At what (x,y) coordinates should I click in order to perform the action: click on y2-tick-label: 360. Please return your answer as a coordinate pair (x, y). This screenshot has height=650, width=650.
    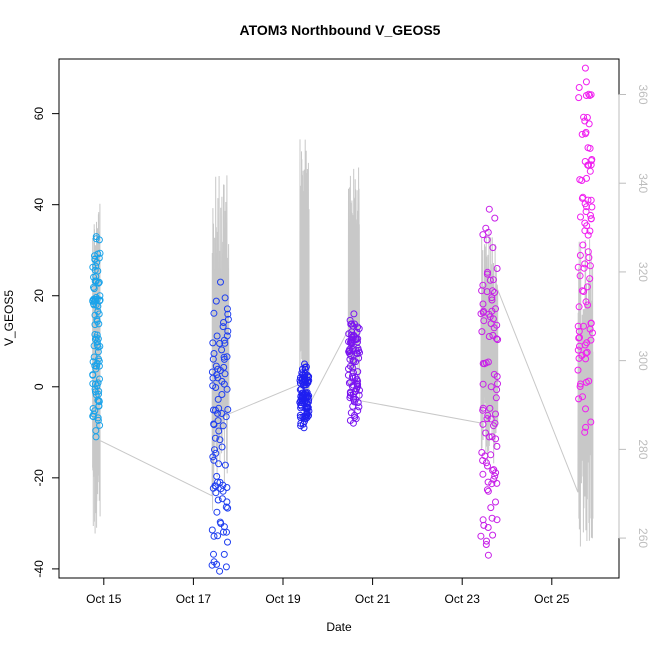
    Looking at the image, I should click on (643, 94).